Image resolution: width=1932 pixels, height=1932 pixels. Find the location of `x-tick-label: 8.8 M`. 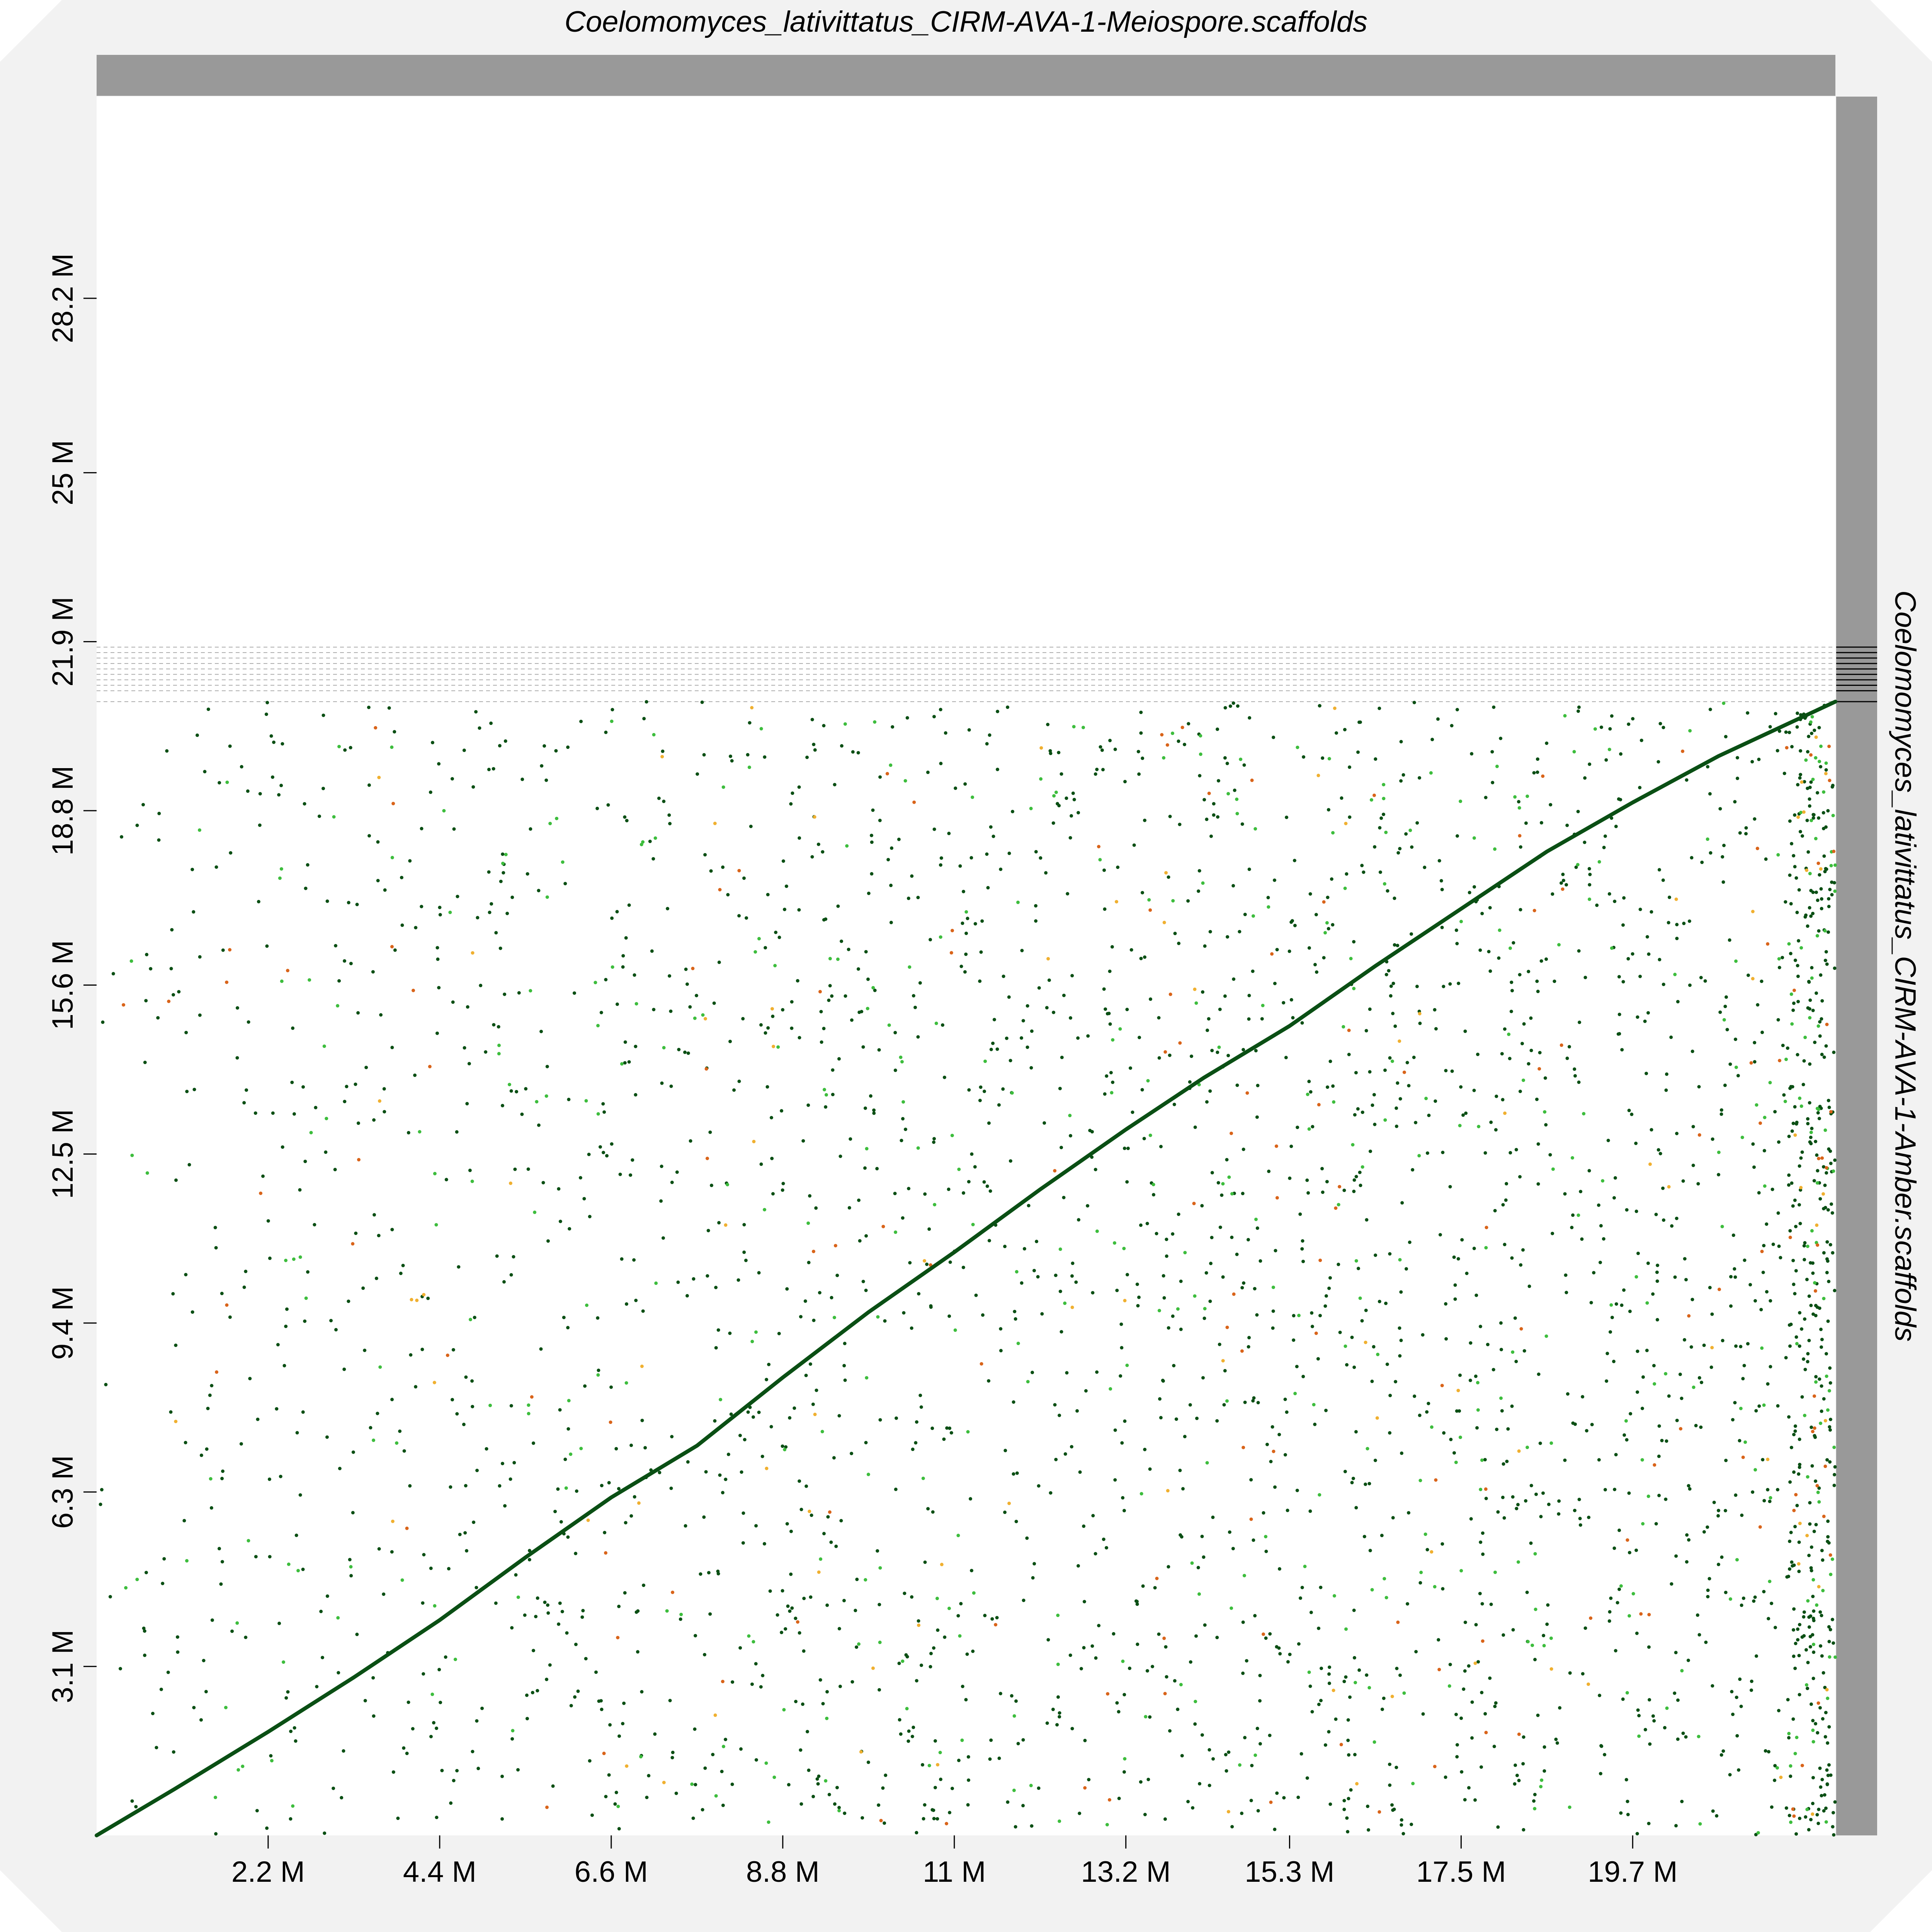

x-tick-label: 8.8 M is located at coordinates (783, 1871).